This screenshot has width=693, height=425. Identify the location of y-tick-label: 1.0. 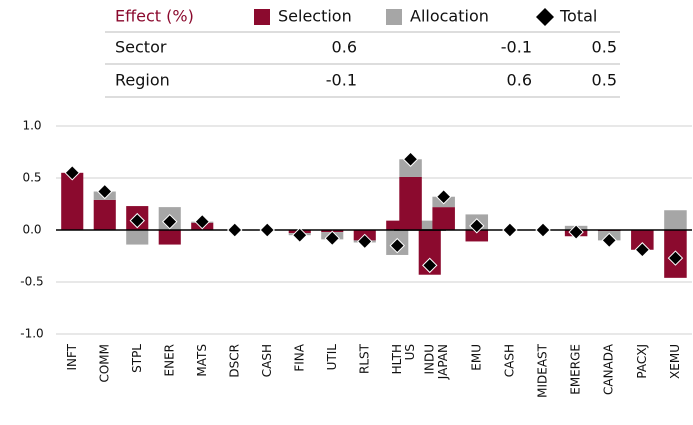
(31, 126).